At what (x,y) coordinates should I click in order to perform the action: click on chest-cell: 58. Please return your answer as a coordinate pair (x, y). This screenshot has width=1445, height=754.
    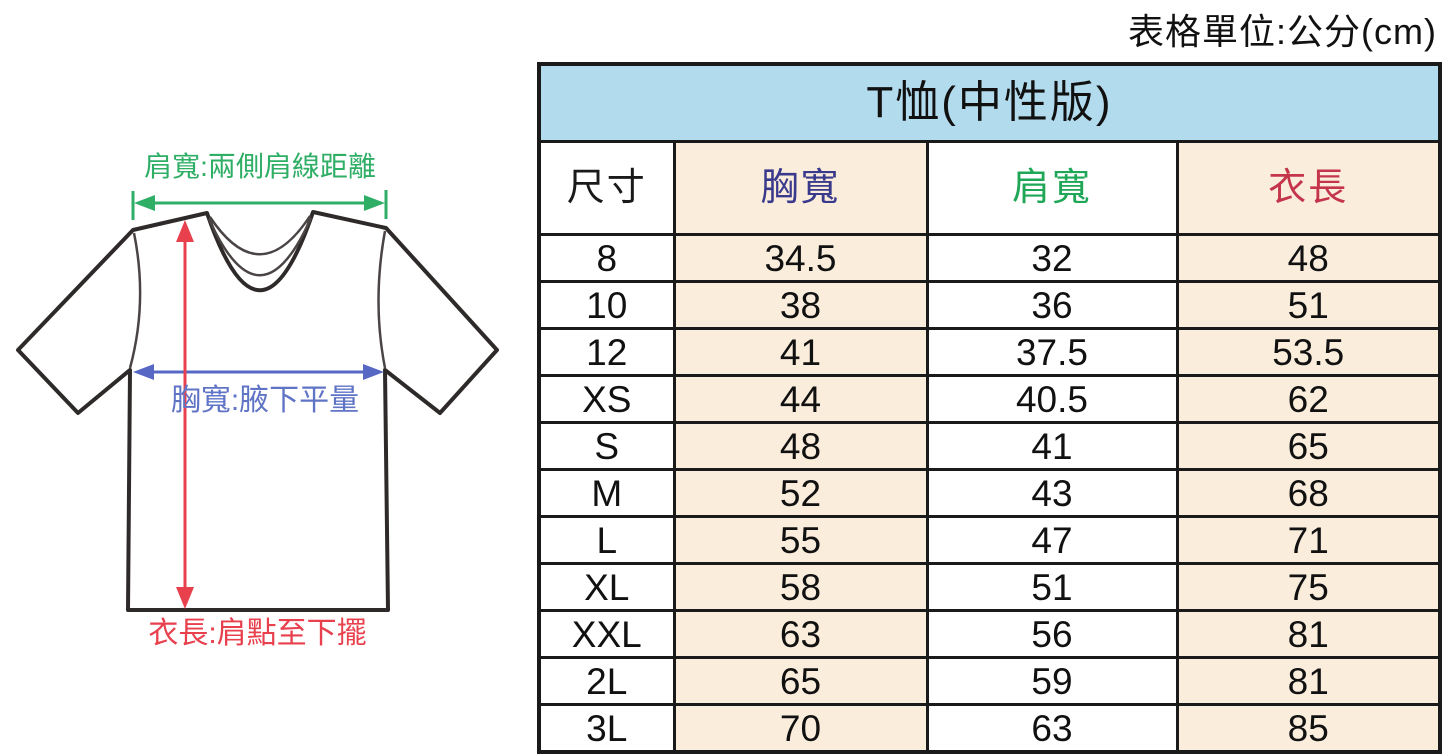
    Looking at the image, I should click on (800, 587).